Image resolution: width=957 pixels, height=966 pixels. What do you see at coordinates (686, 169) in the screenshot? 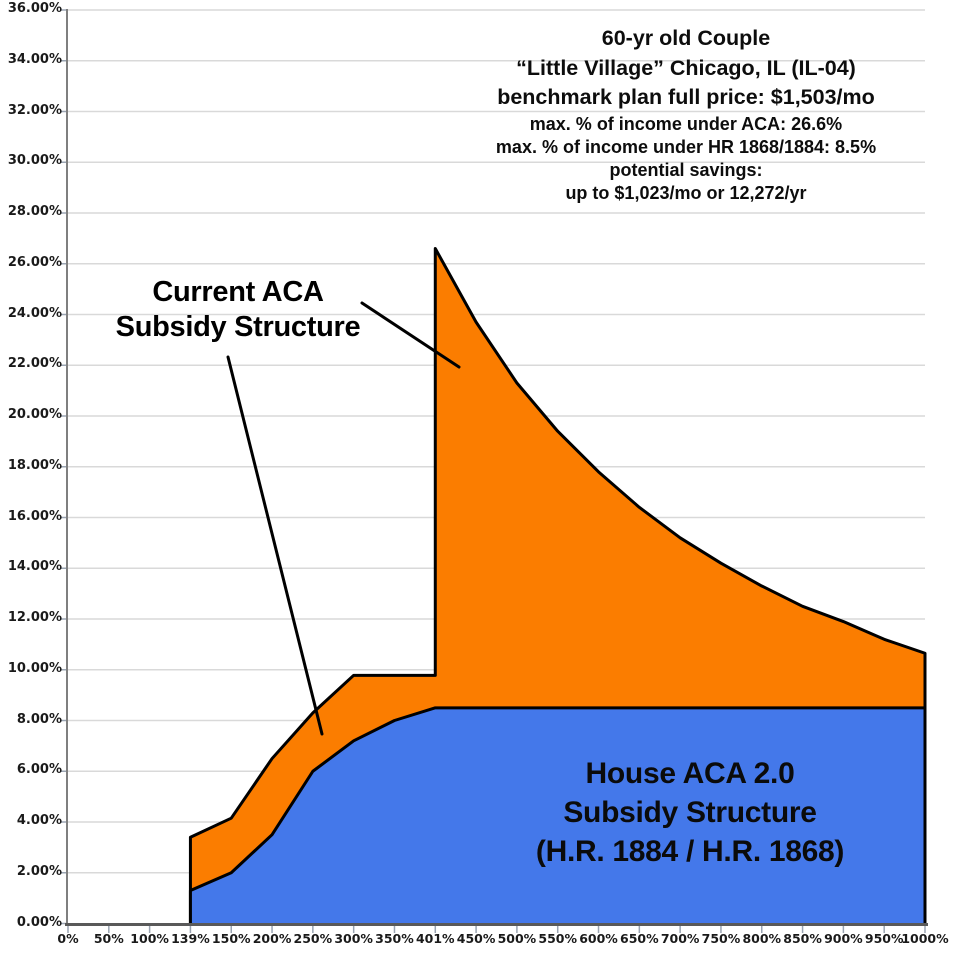
I see `title-line-6: potential savings:` at bounding box center [686, 169].